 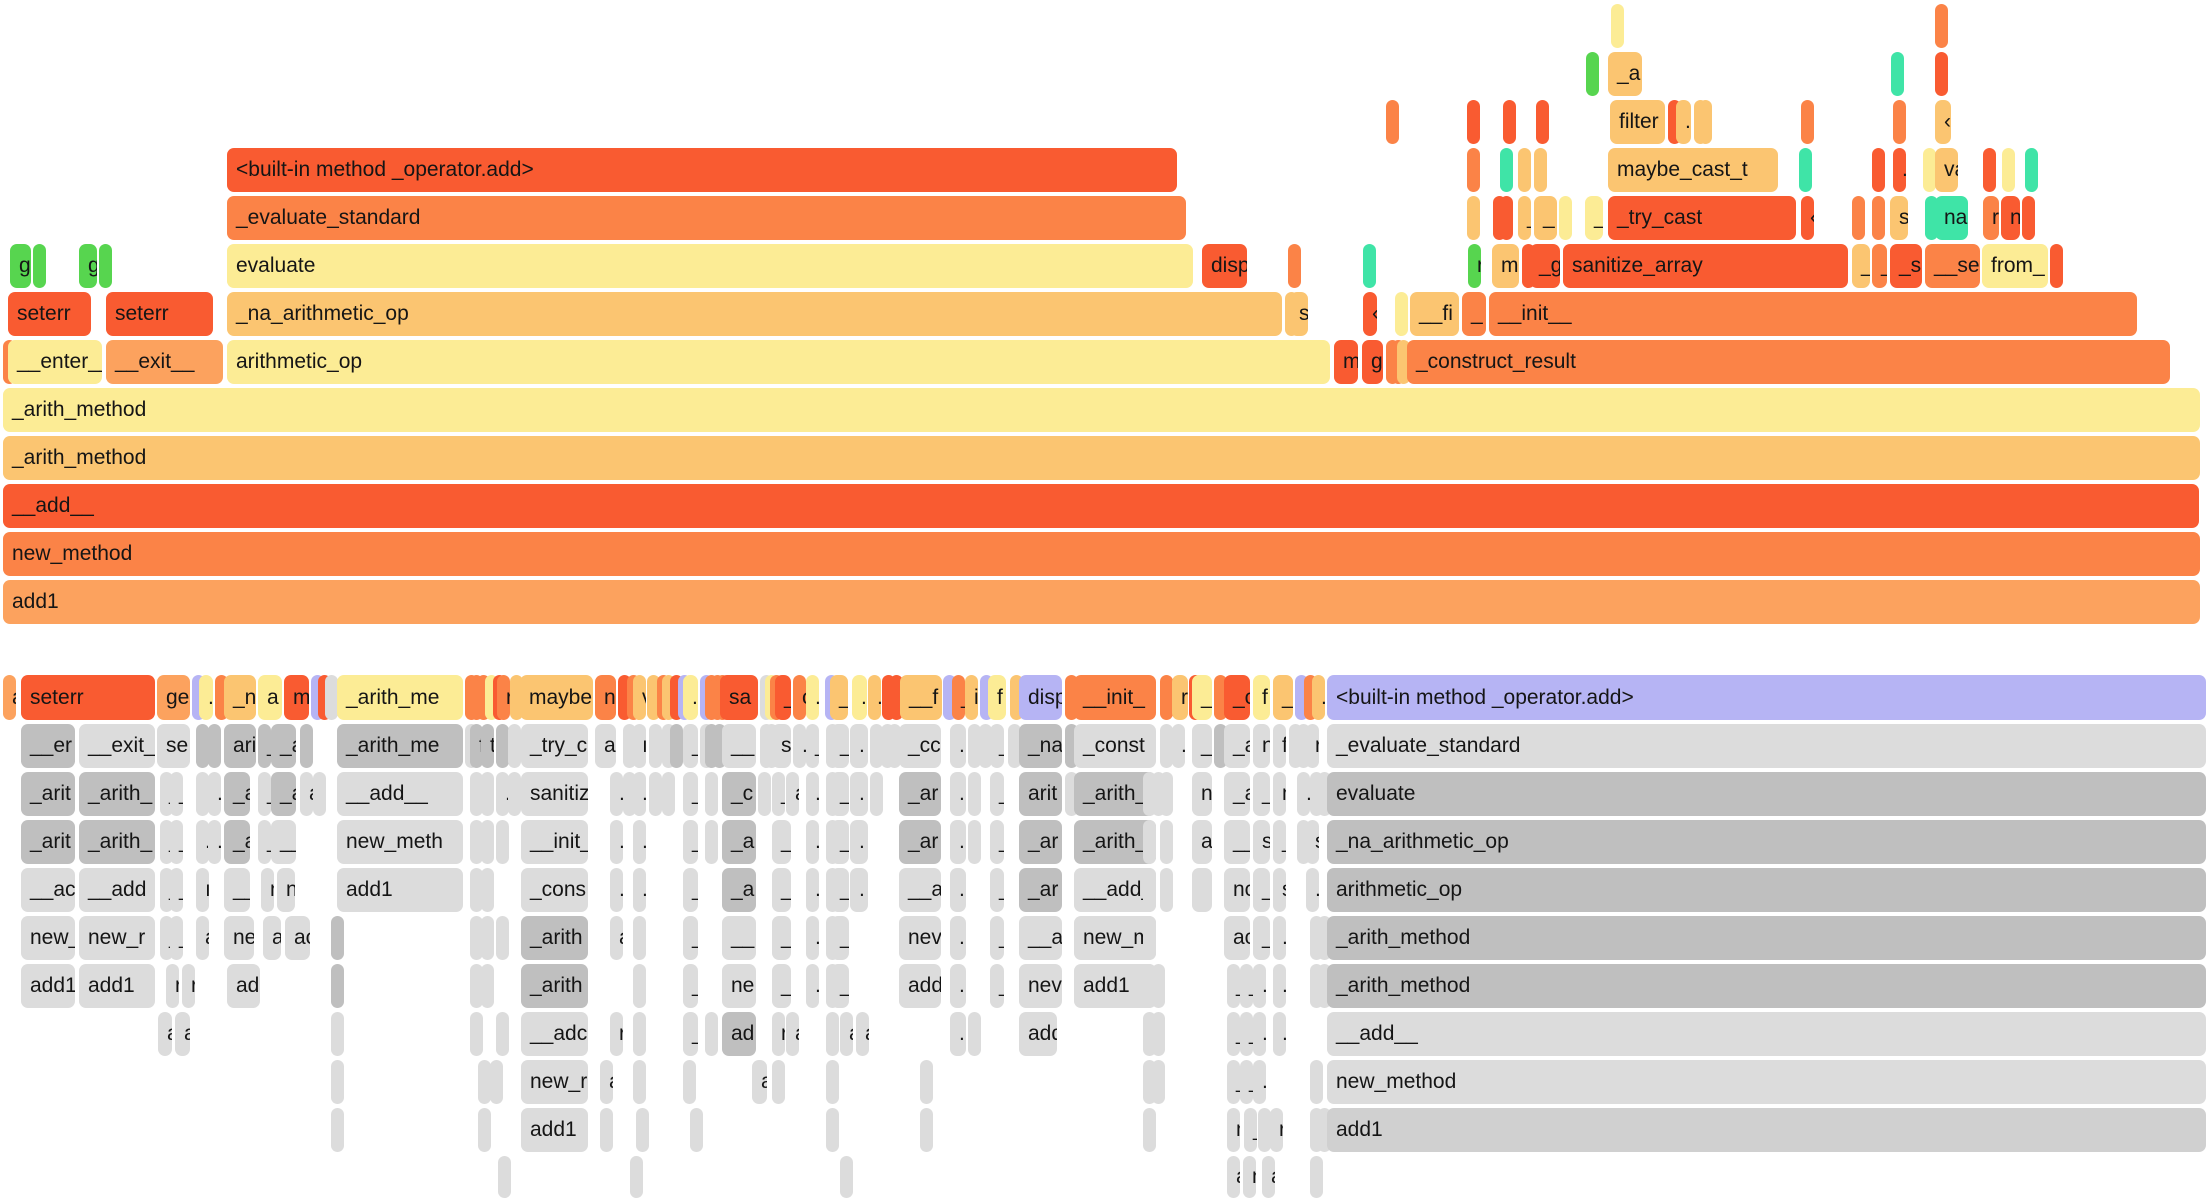 I want to click on frame-arit: _arit, so click(x=48, y=842).